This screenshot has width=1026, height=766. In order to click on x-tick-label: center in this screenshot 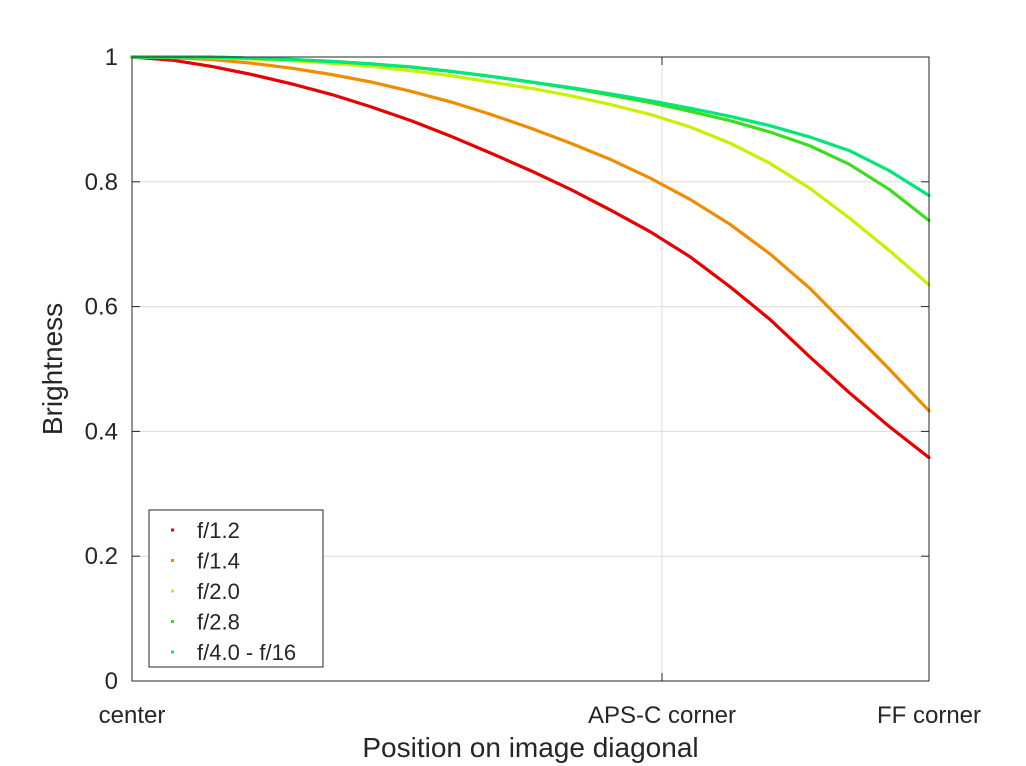, I will do `click(132, 715)`.